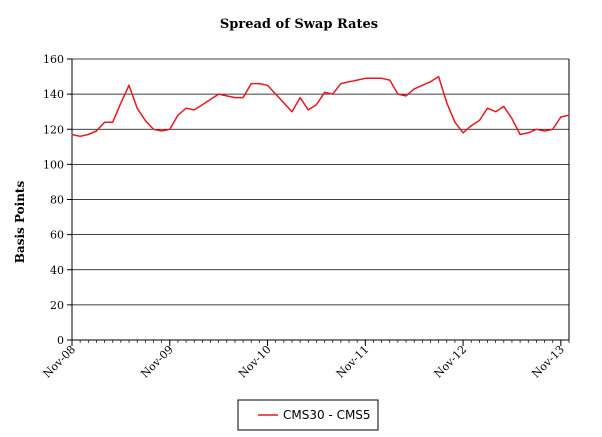  I want to click on y-tick-label: 100, so click(53, 164).